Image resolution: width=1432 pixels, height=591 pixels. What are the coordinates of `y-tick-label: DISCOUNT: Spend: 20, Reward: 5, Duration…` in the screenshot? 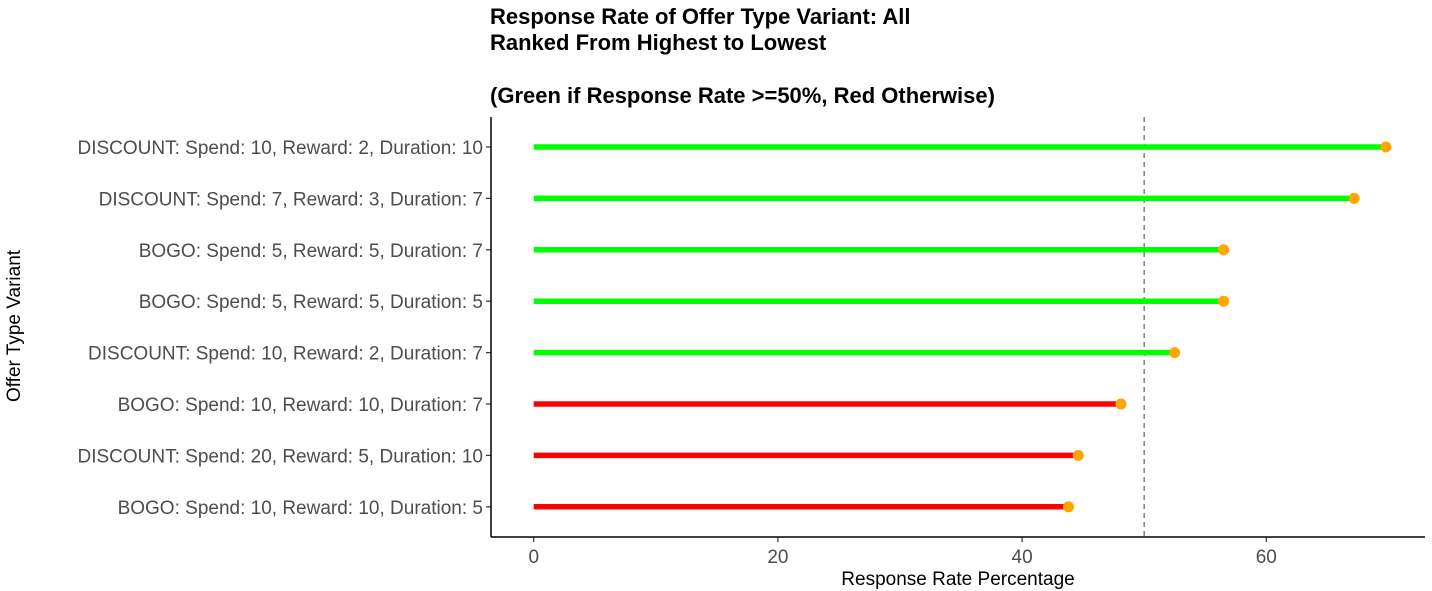 It's located at (280, 456).